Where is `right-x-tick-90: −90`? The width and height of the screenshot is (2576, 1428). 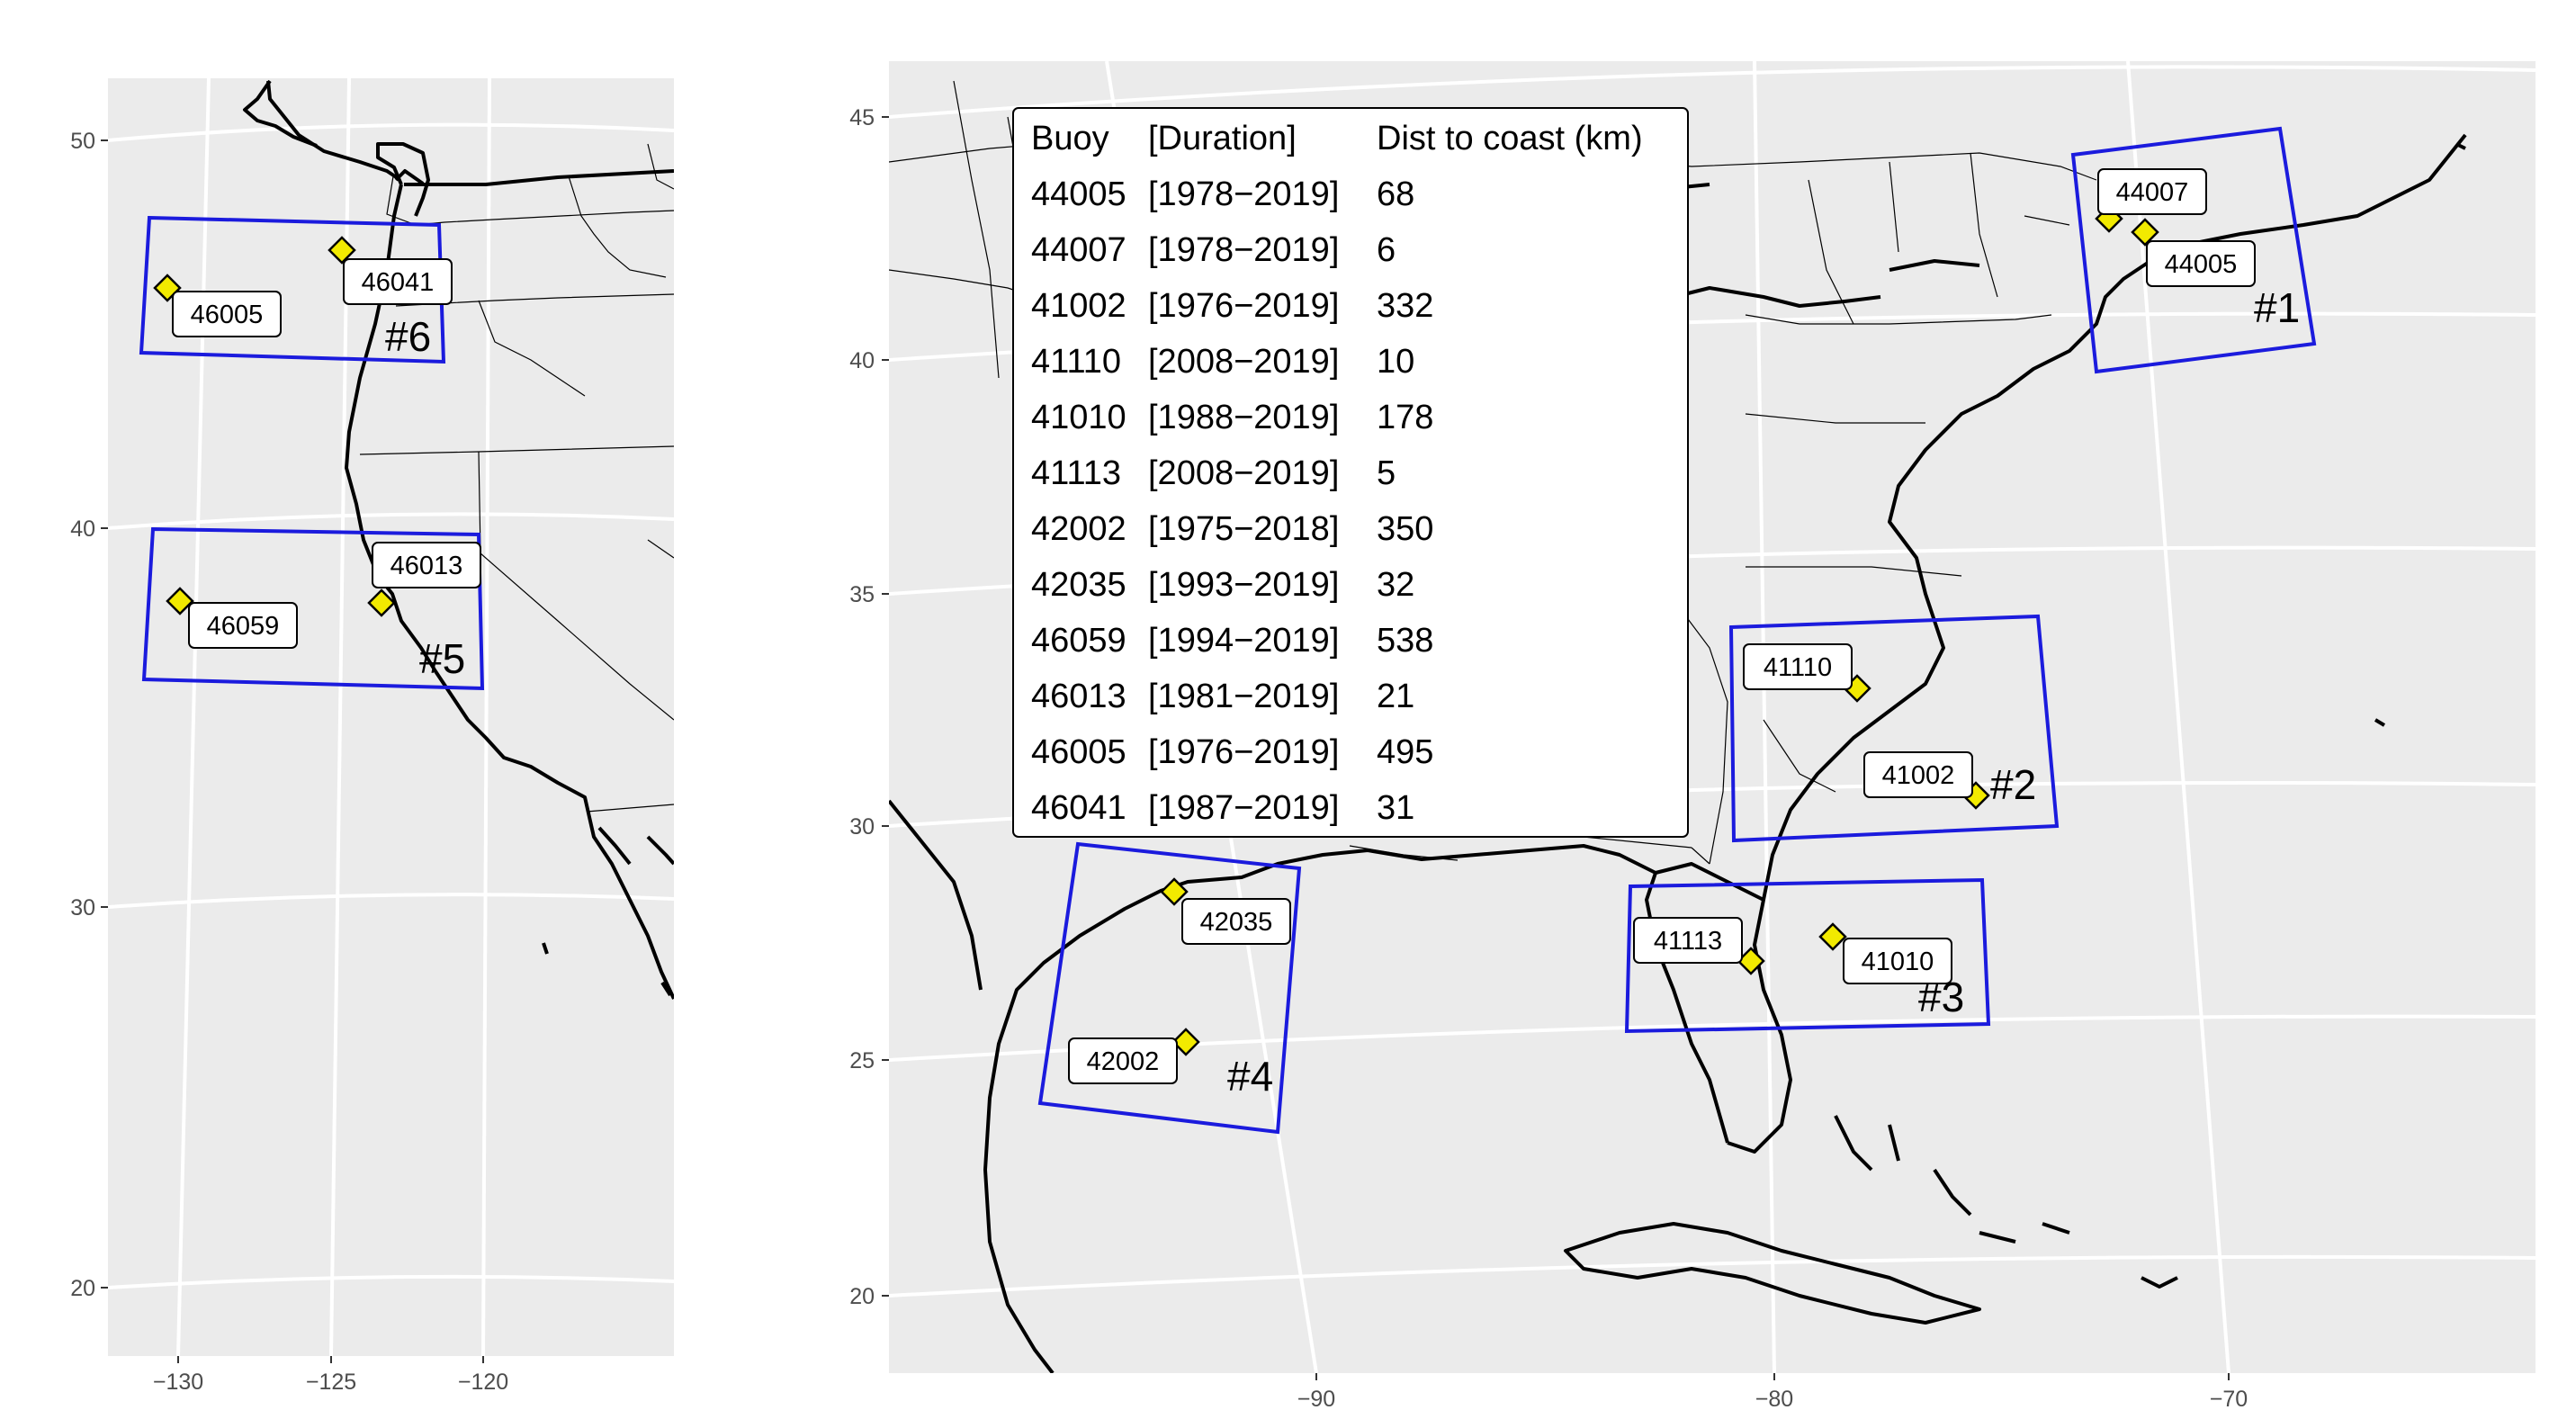
right-x-tick-90: −90 is located at coordinates (1316, 1400).